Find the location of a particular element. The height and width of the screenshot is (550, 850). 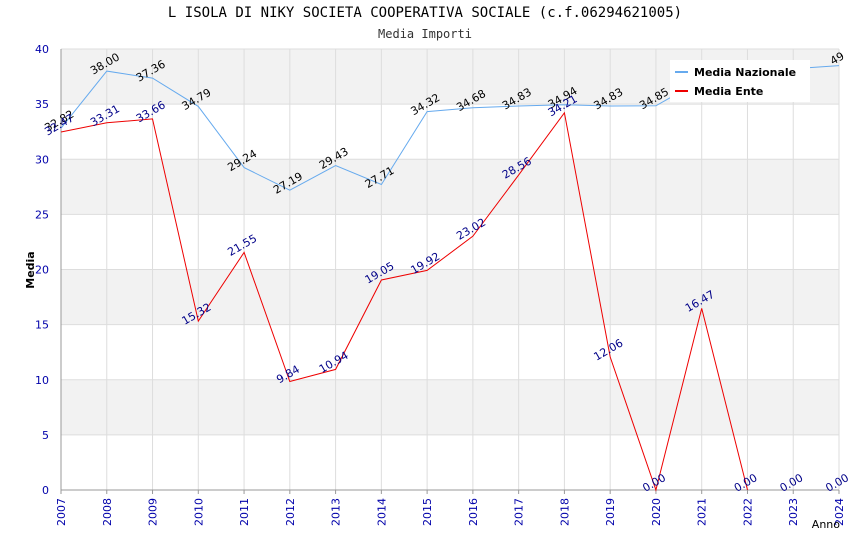

y-tick-label: 20 is located at coordinates (42, 270).